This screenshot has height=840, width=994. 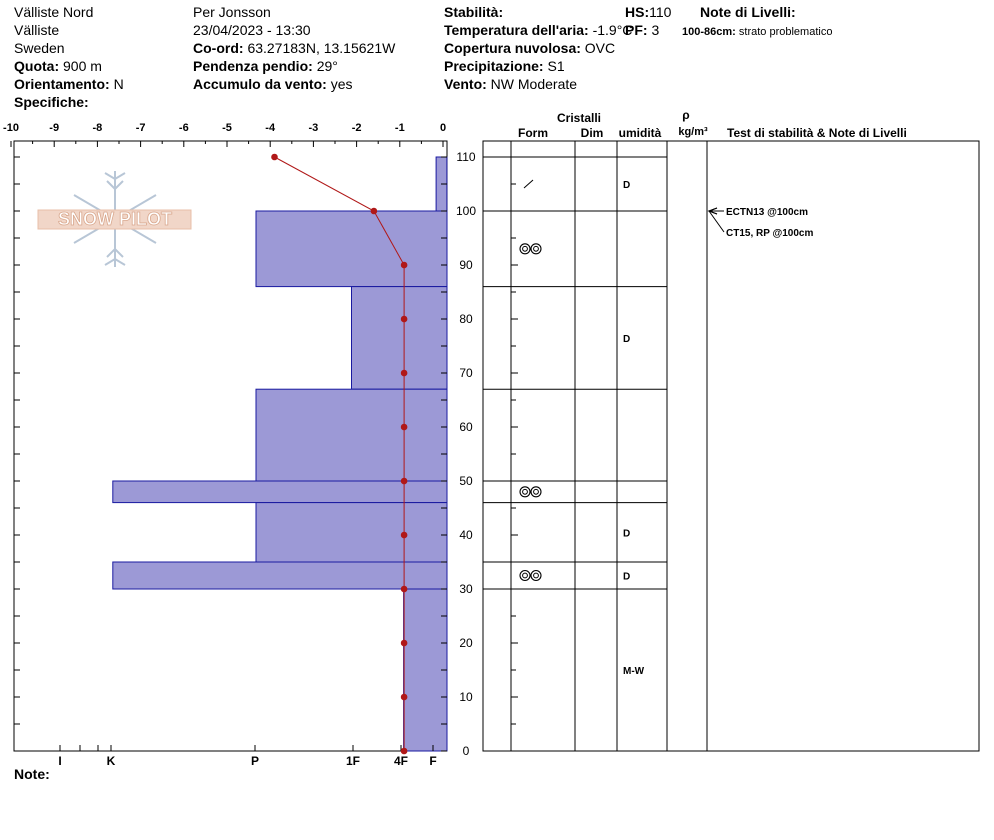 I want to click on temp-tick-label: -1, so click(x=400, y=128).